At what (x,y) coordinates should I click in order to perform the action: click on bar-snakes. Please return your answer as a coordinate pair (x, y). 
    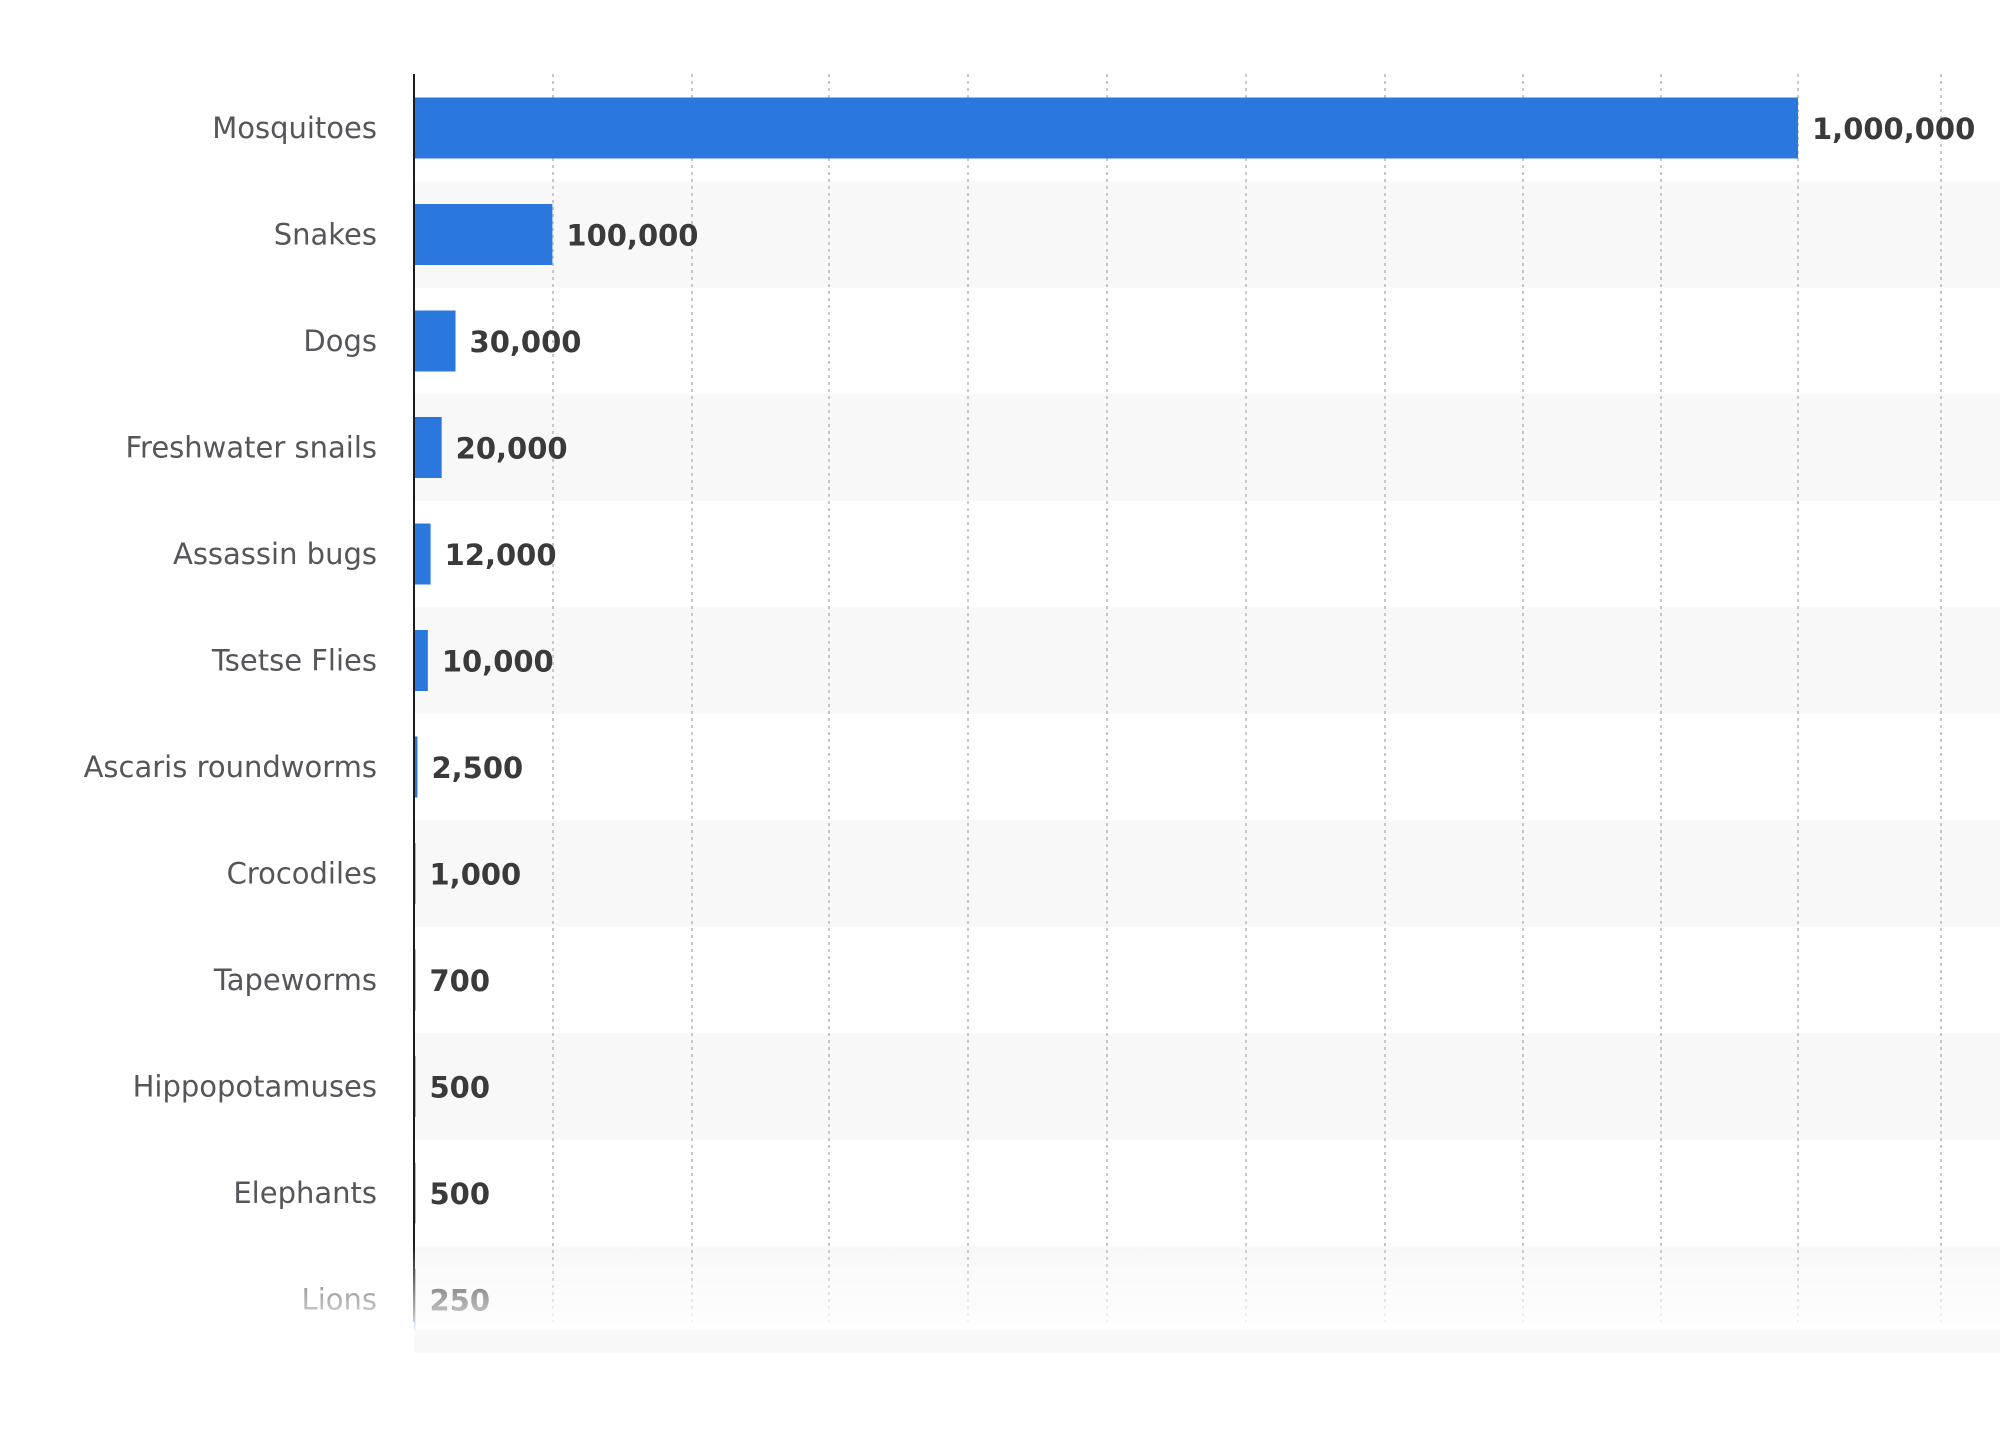
    Looking at the image, I should click on (483, 234).